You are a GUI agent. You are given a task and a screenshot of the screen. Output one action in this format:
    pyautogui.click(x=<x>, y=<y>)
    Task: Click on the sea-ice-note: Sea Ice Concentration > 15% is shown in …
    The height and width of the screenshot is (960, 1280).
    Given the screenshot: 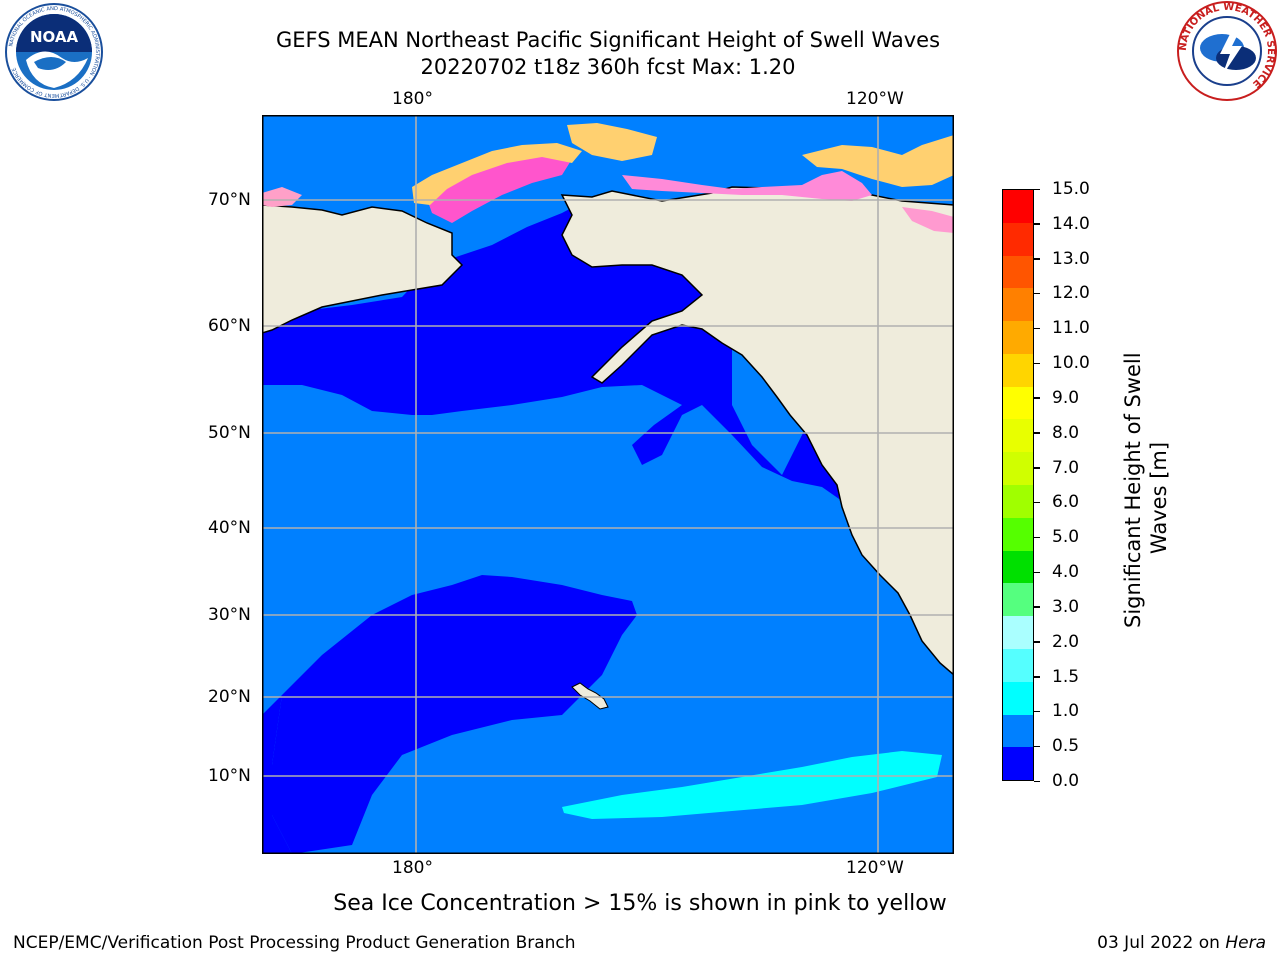 What is the action you would take?
    pyautogui.click(x=640, y=903)
    